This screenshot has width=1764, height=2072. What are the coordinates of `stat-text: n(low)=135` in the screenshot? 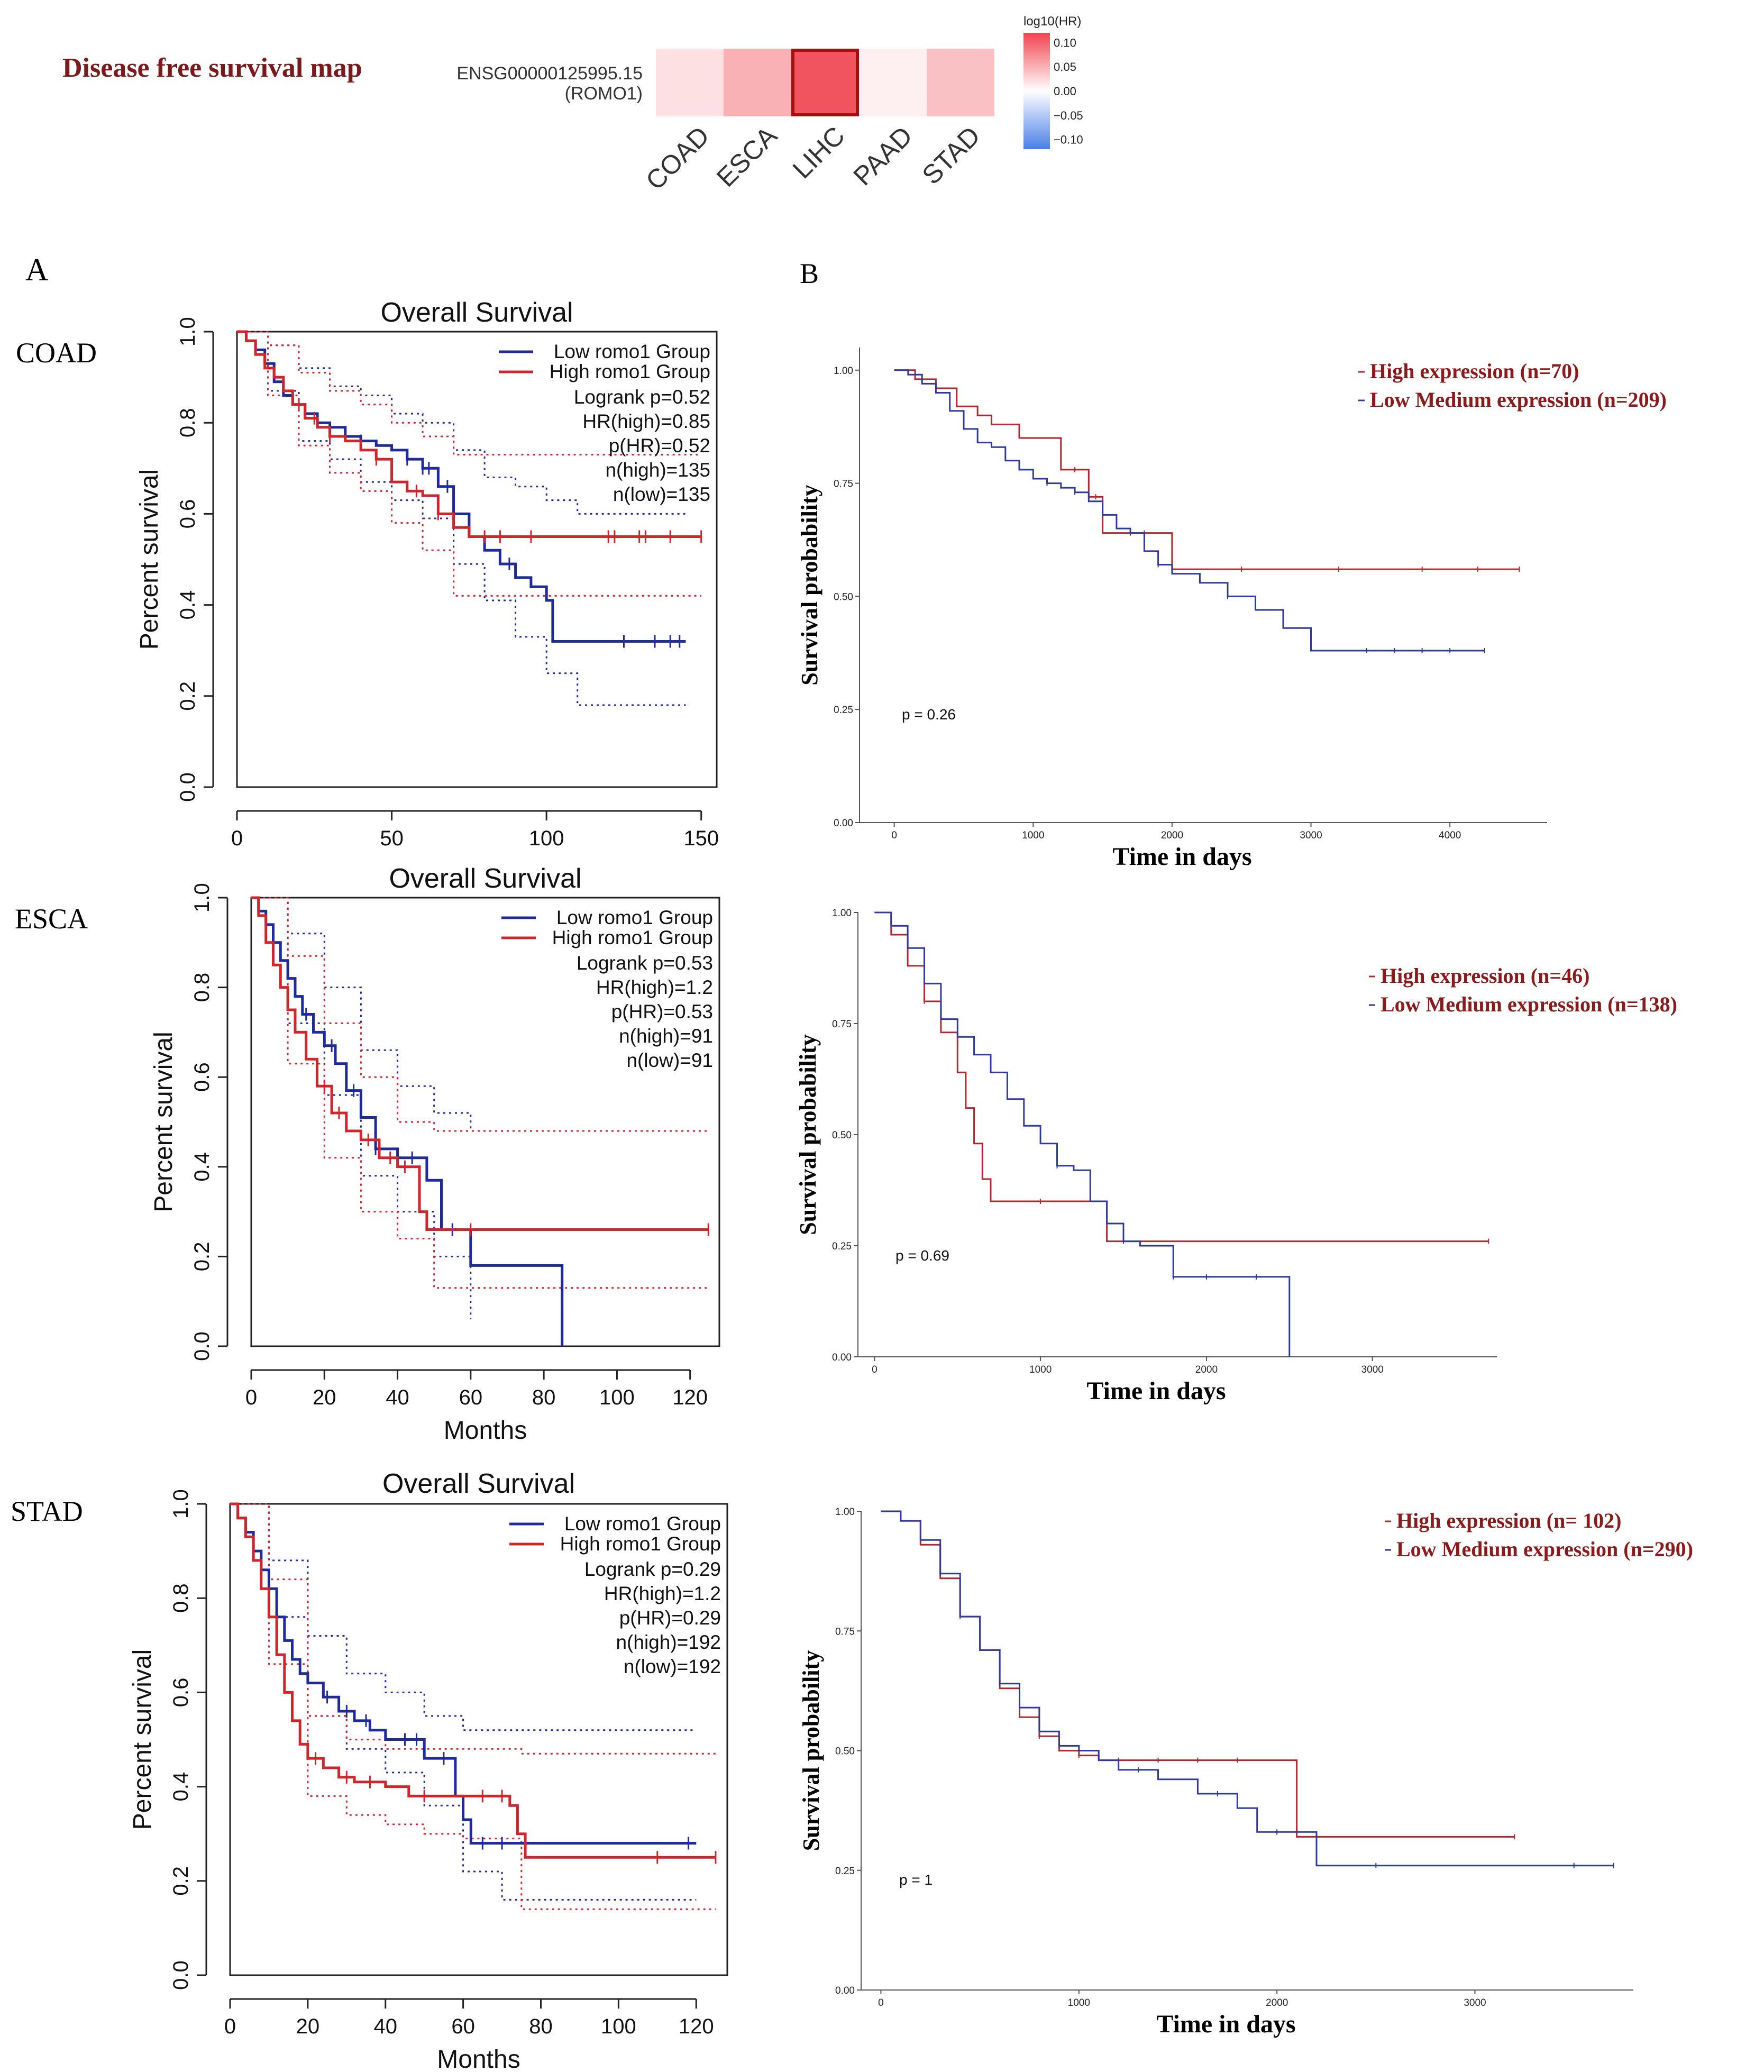 It's located at (661, 494).